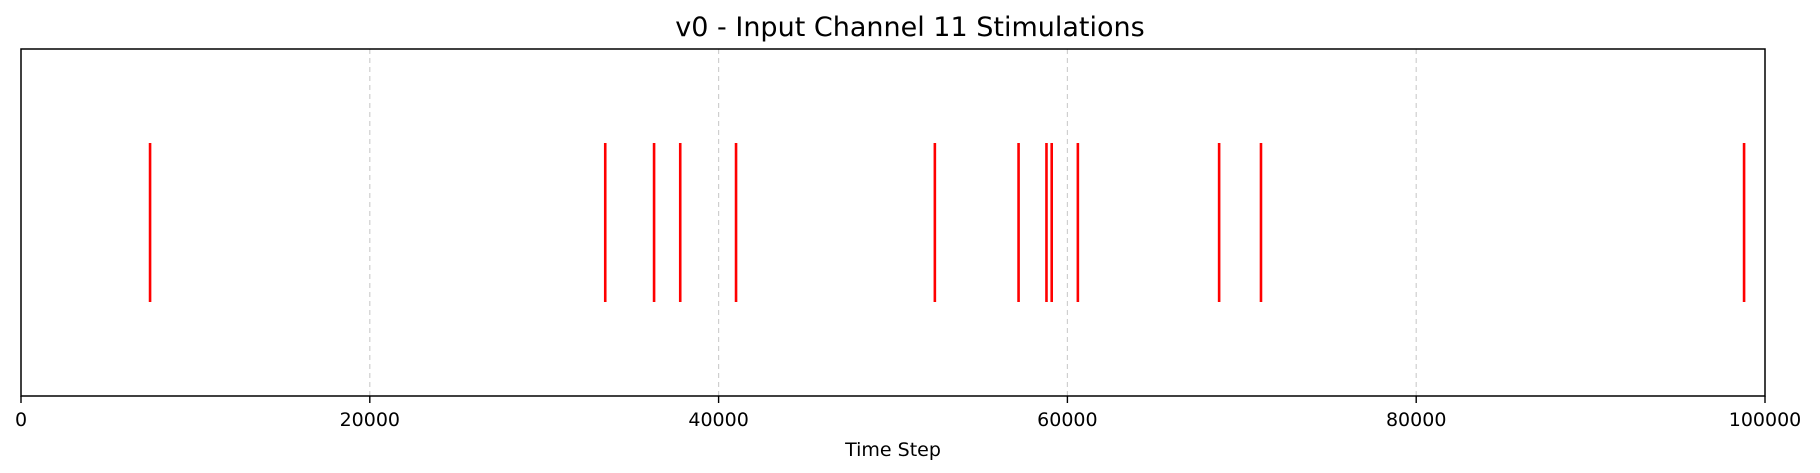  I want to click on x-axis-ticks: 0 20000 40000 60000 80000 100000, so click(908, 413).